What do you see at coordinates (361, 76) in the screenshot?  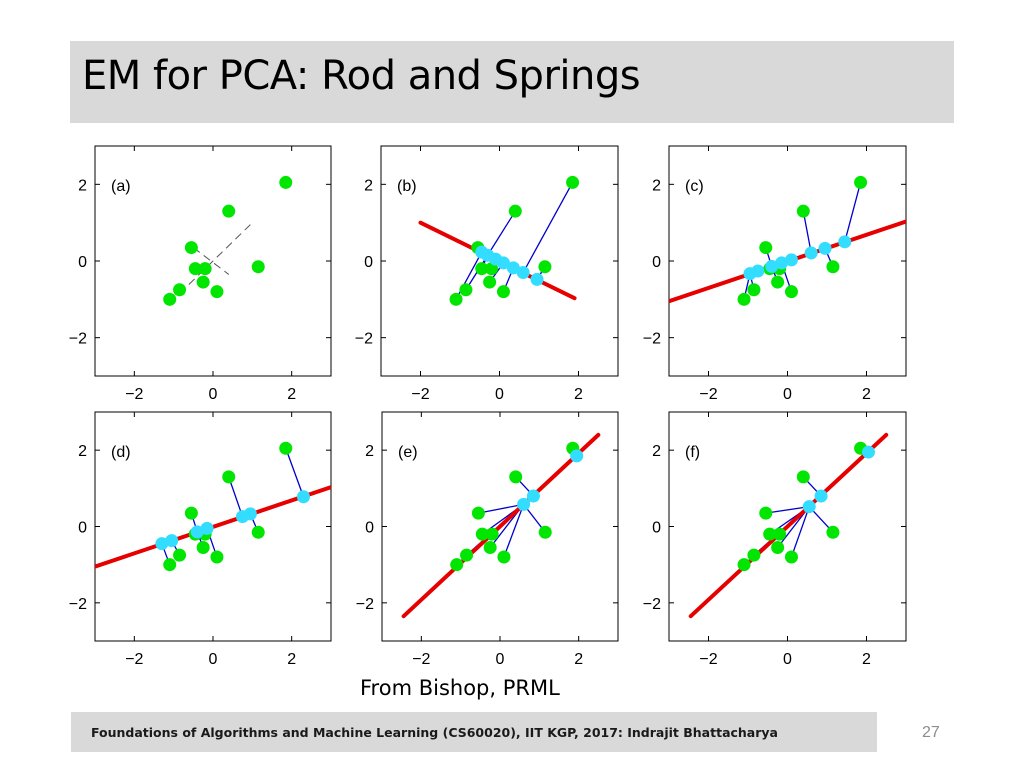 I see `slide-title: EM for PCA: Rod and Springs` at bounding box center [361, 76].